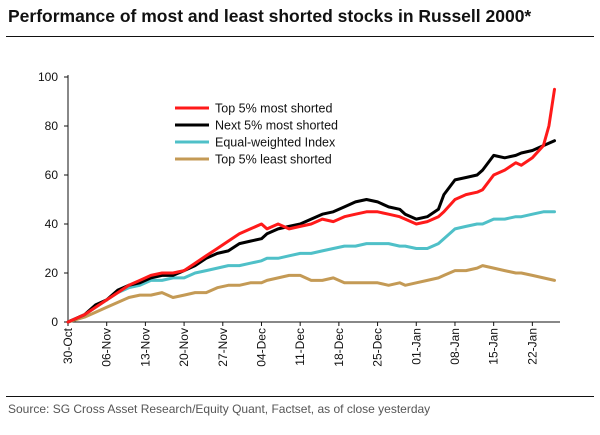 The height and width of the screenshot is (435, 600). I want to click on x-tick-label: 06-Nov, so click(107, 347).